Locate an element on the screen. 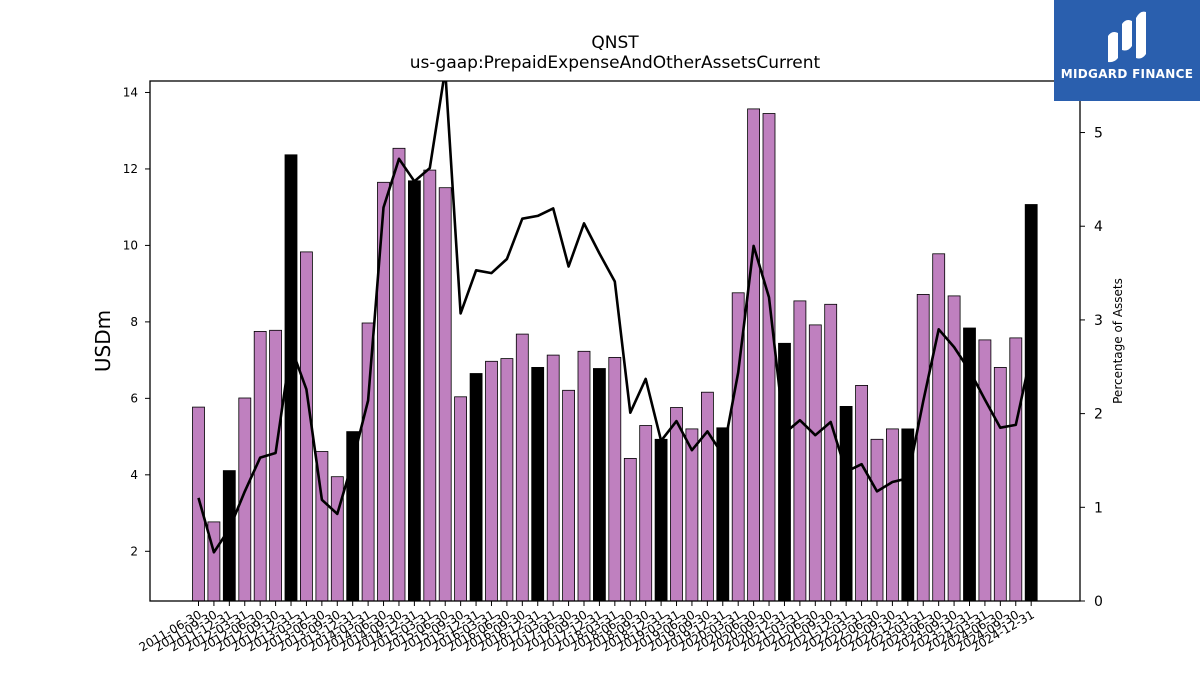 The width and height of the screenshot is (1200, 675). y2-tick-label: 4 is located at coordinates (1098, 227).